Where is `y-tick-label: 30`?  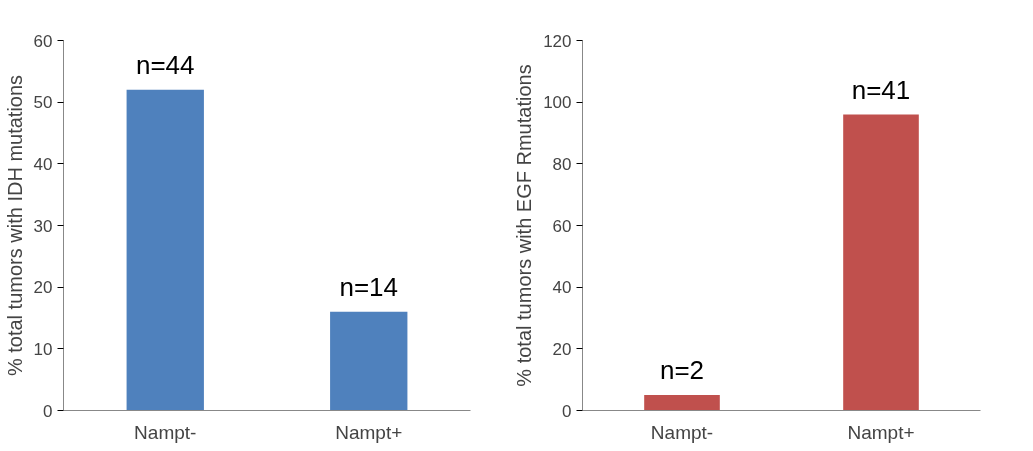
y-tick-label: 30 is located at coordinates (43, 226).